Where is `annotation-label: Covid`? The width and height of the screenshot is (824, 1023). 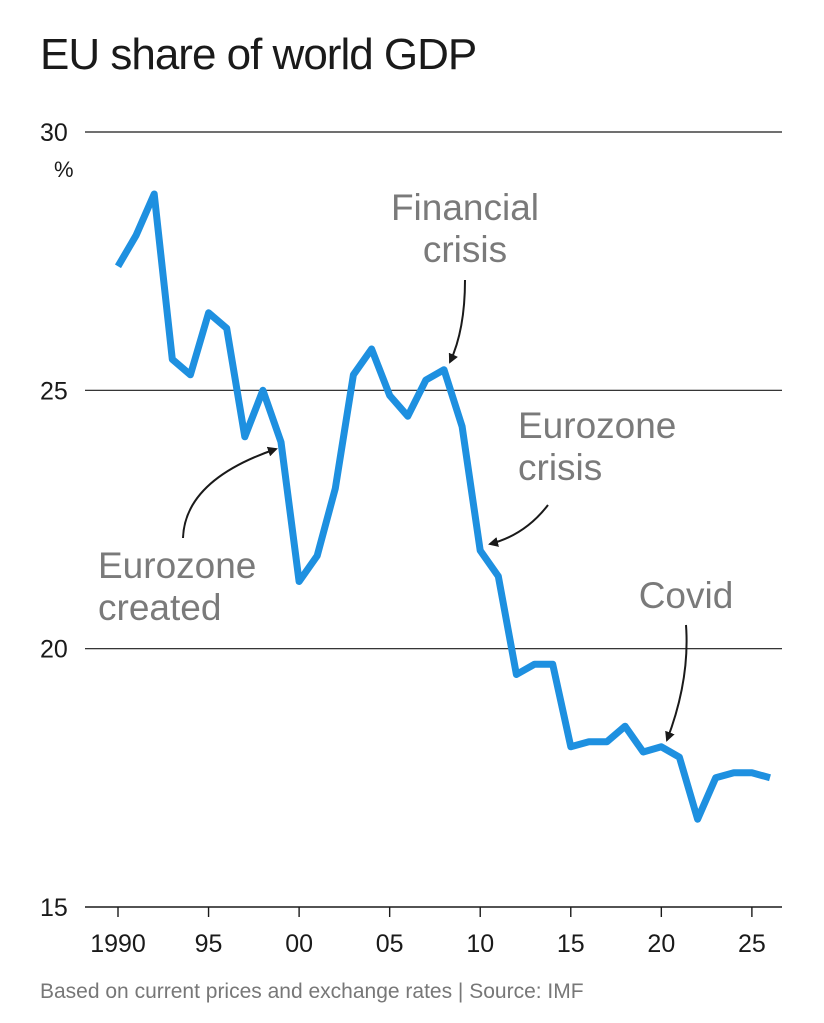
annotation-label: Covid is located at coordinates (686, 595).